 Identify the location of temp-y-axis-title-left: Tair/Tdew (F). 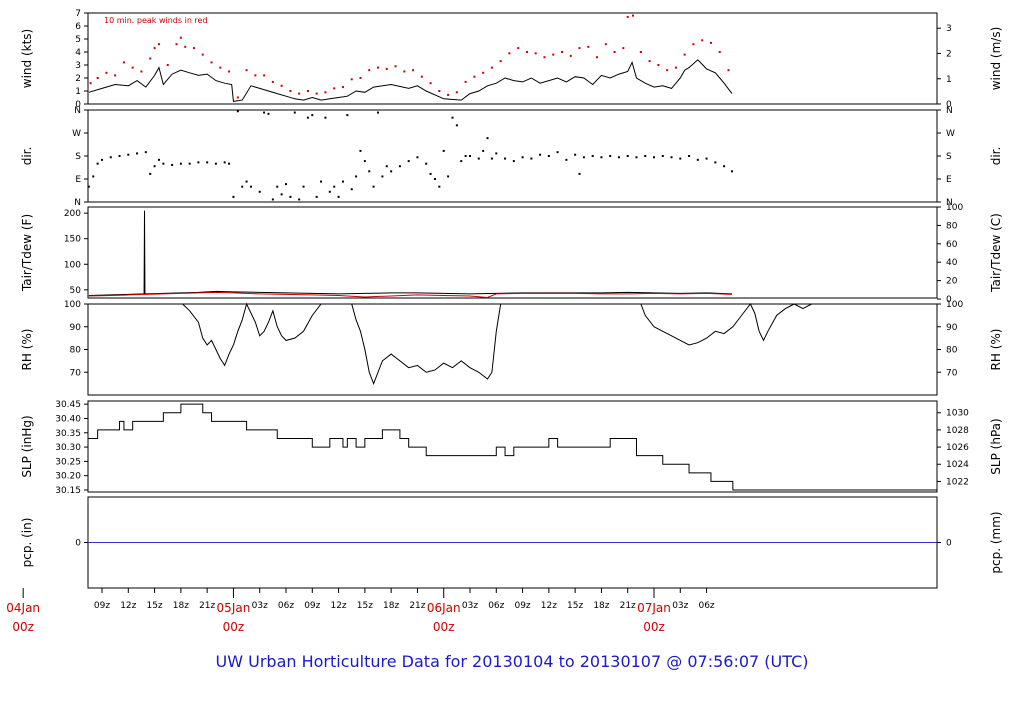
(27, 253).